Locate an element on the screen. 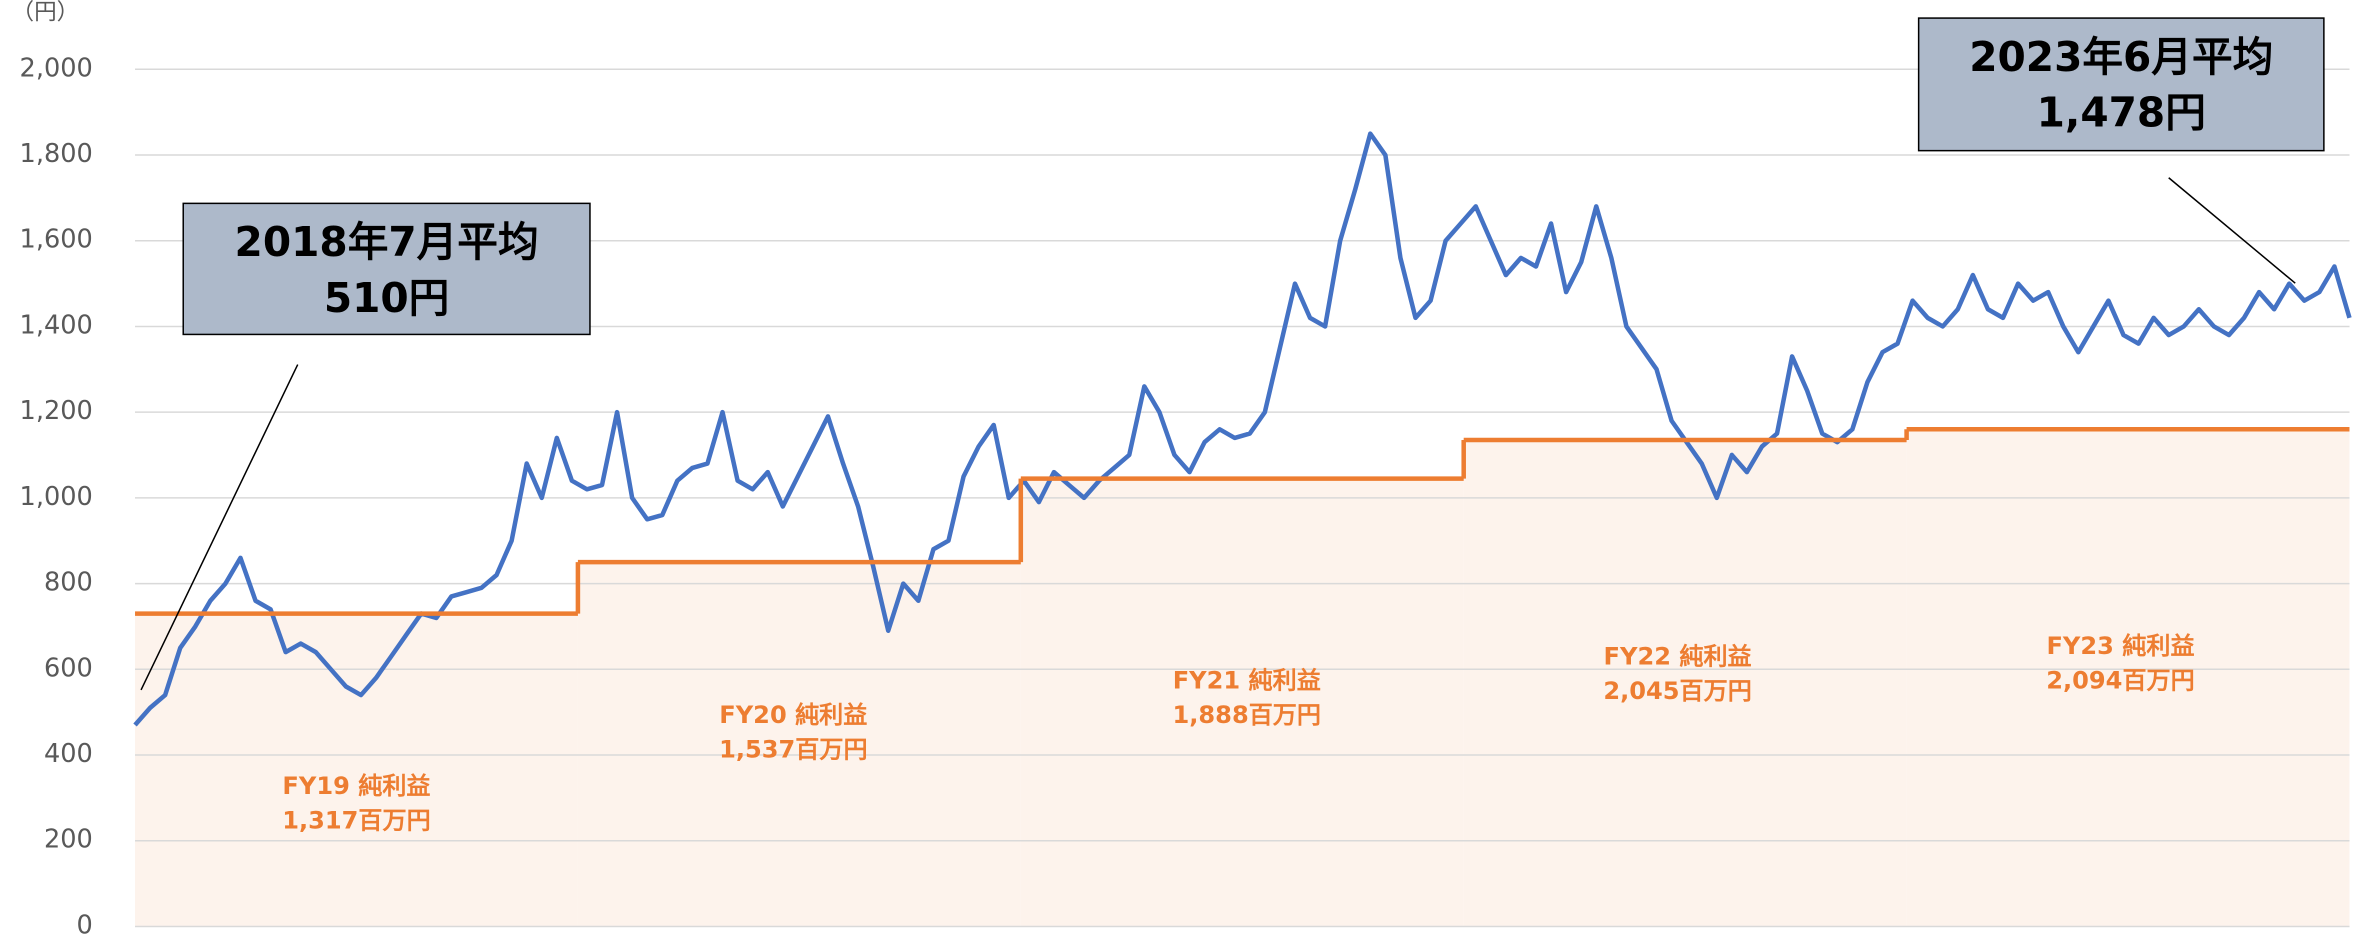 The height and width of the screenshot is (937, 2367). profit-value: 1,317百万円 is located at coordinates (356, 821).